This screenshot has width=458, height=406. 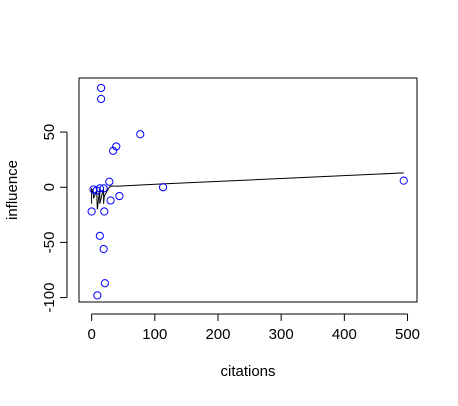 I want to click on y-axis-label: influence, so click(x=12, y=190).